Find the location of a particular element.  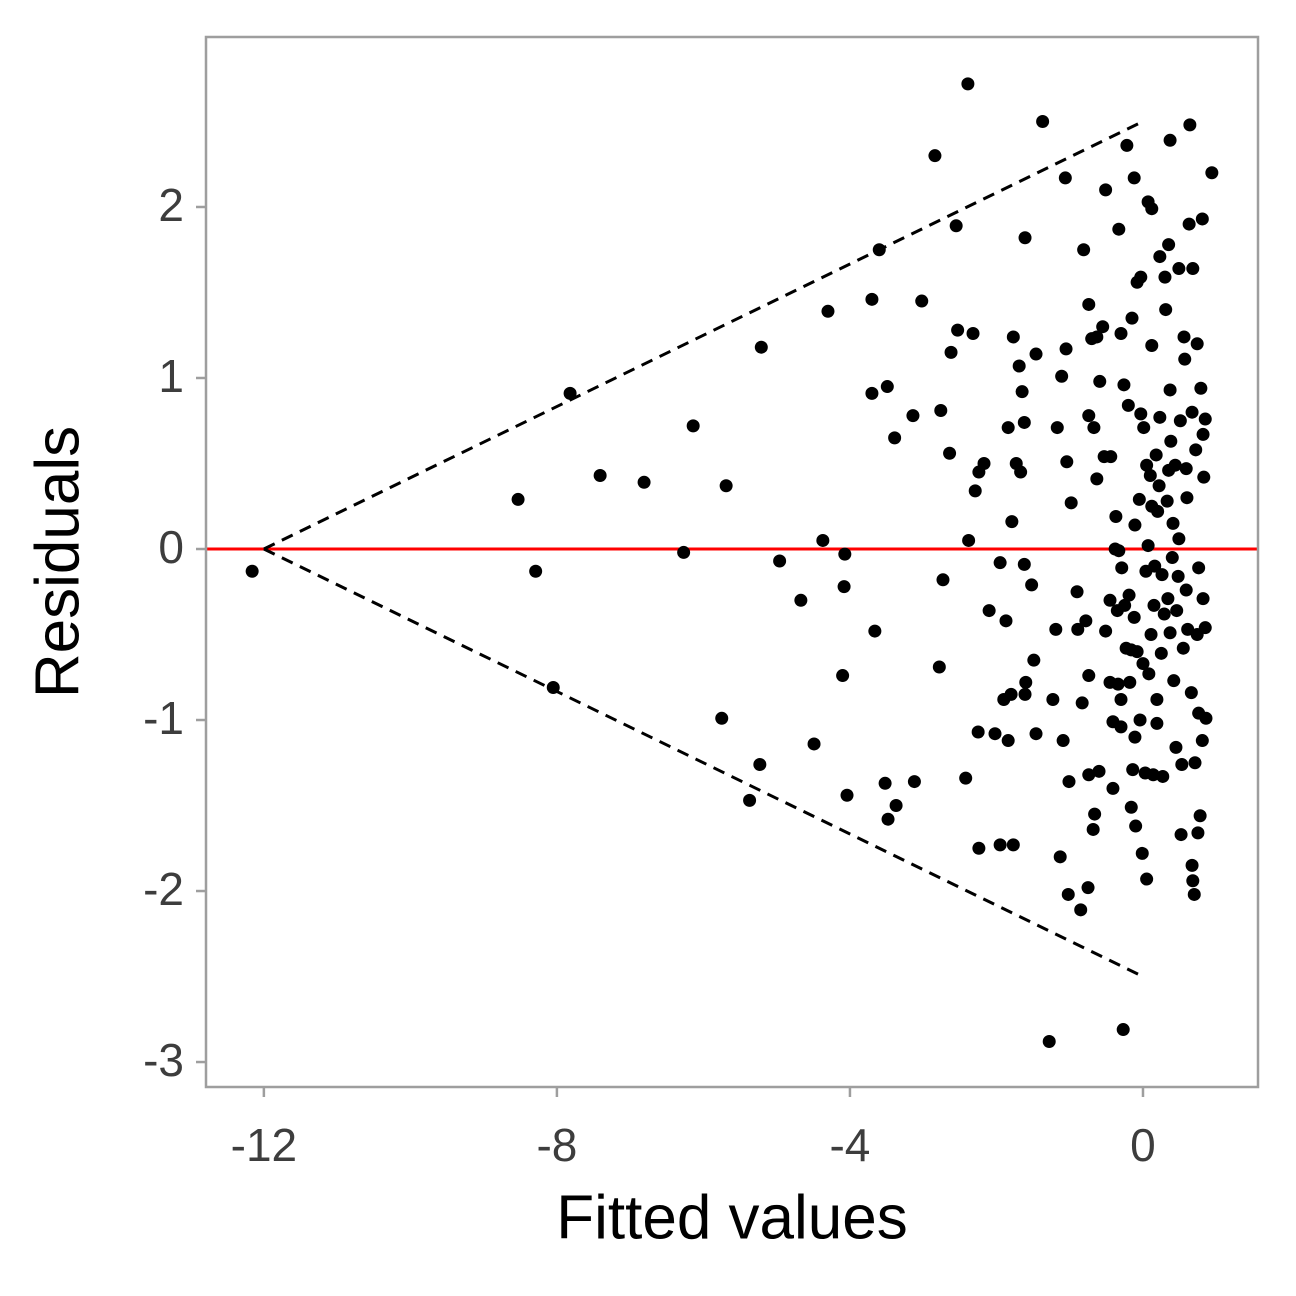

x-tick-label: -8 is located at coordinates (556, 1145).